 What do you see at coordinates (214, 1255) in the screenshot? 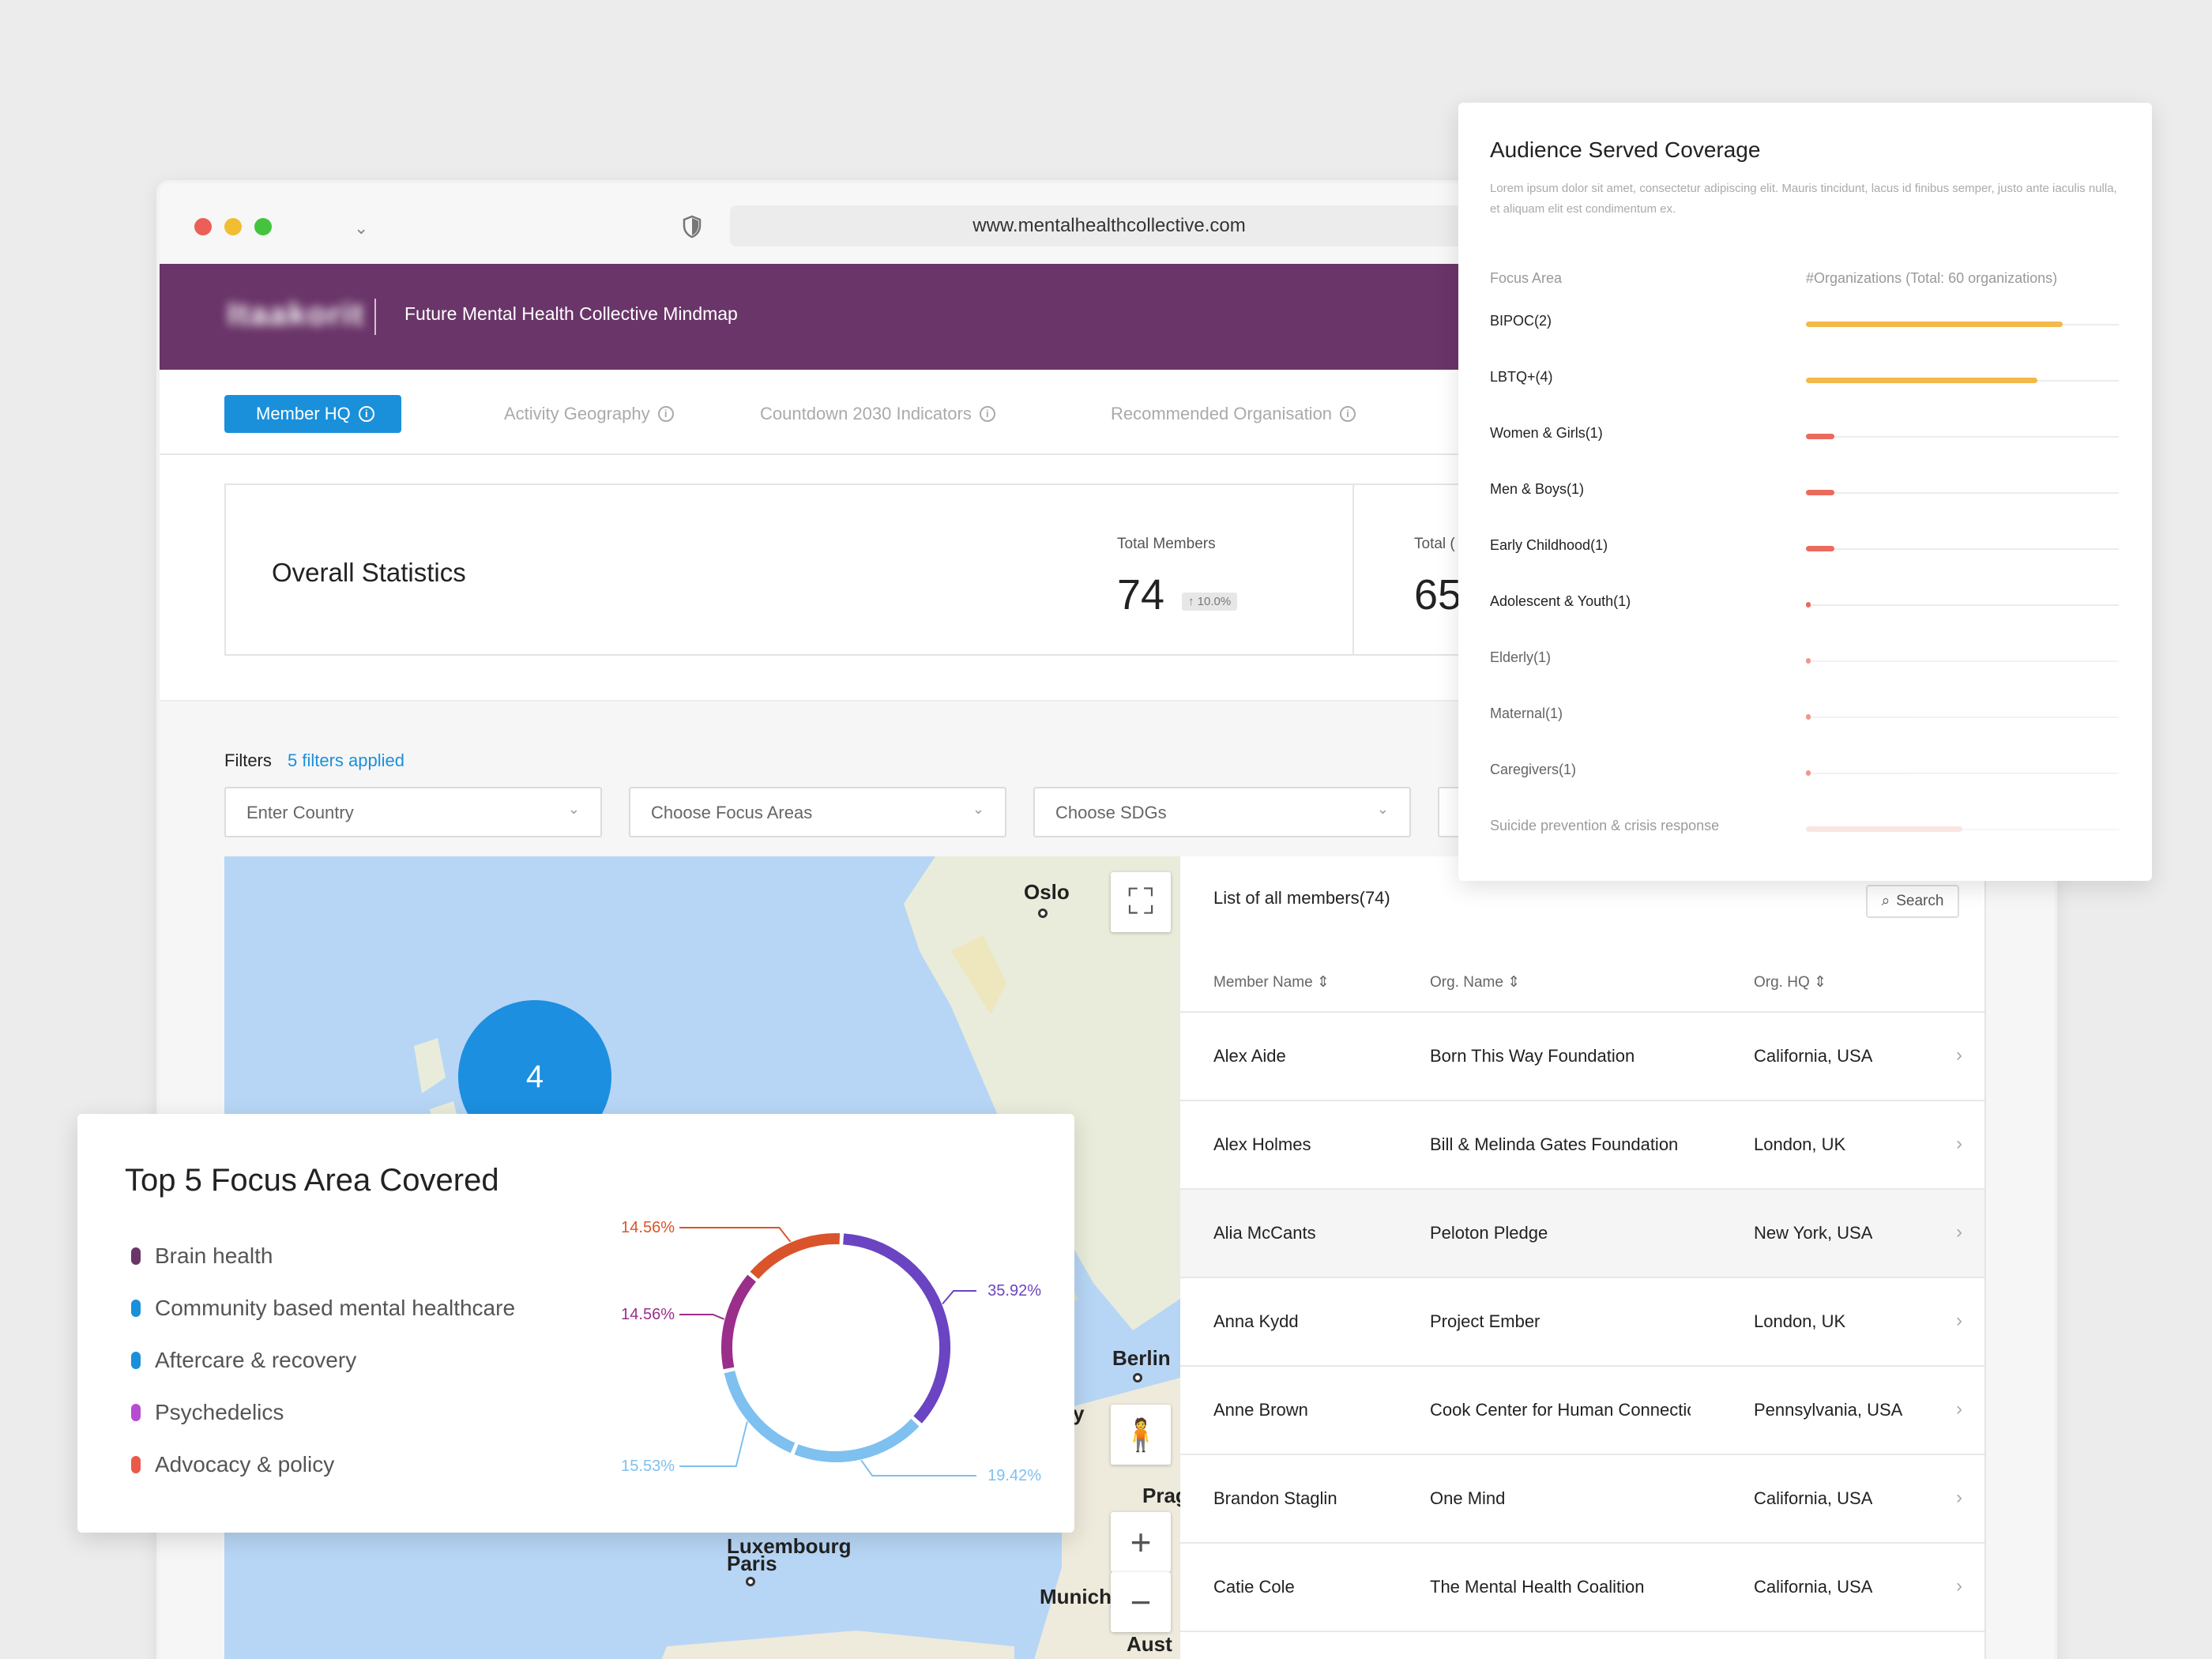
I see `legend-label: Brain health` at bounding box center [214, 1255].